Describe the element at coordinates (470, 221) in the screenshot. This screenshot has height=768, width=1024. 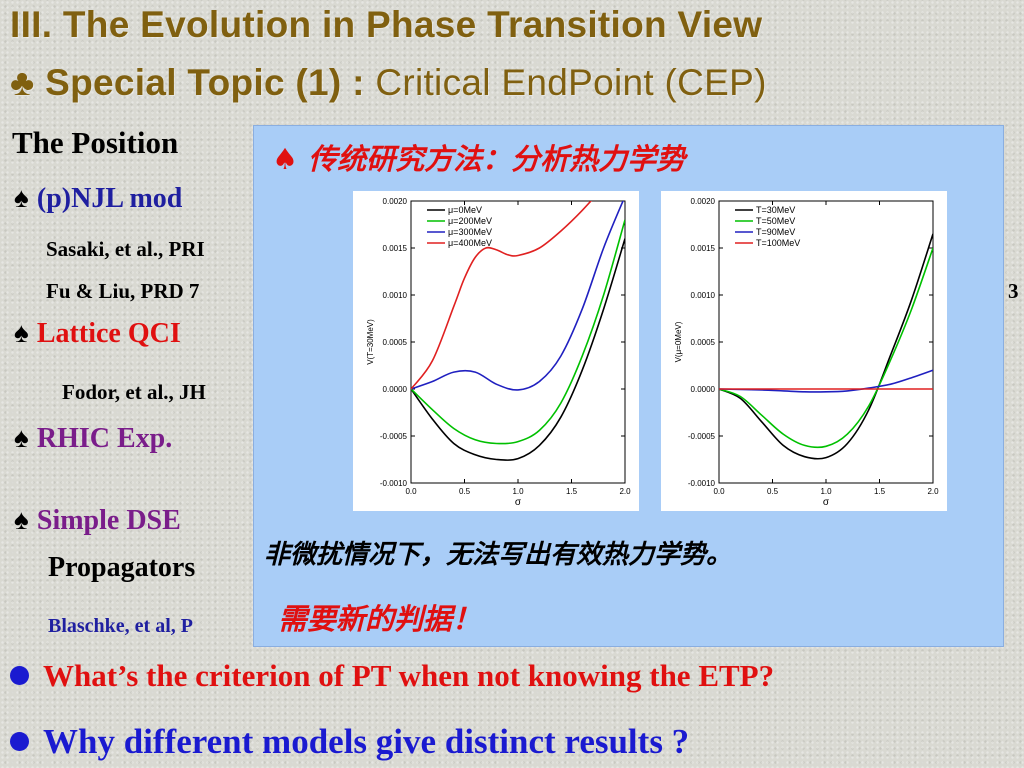
I see `legend-label: μ=200MeV` at that location.